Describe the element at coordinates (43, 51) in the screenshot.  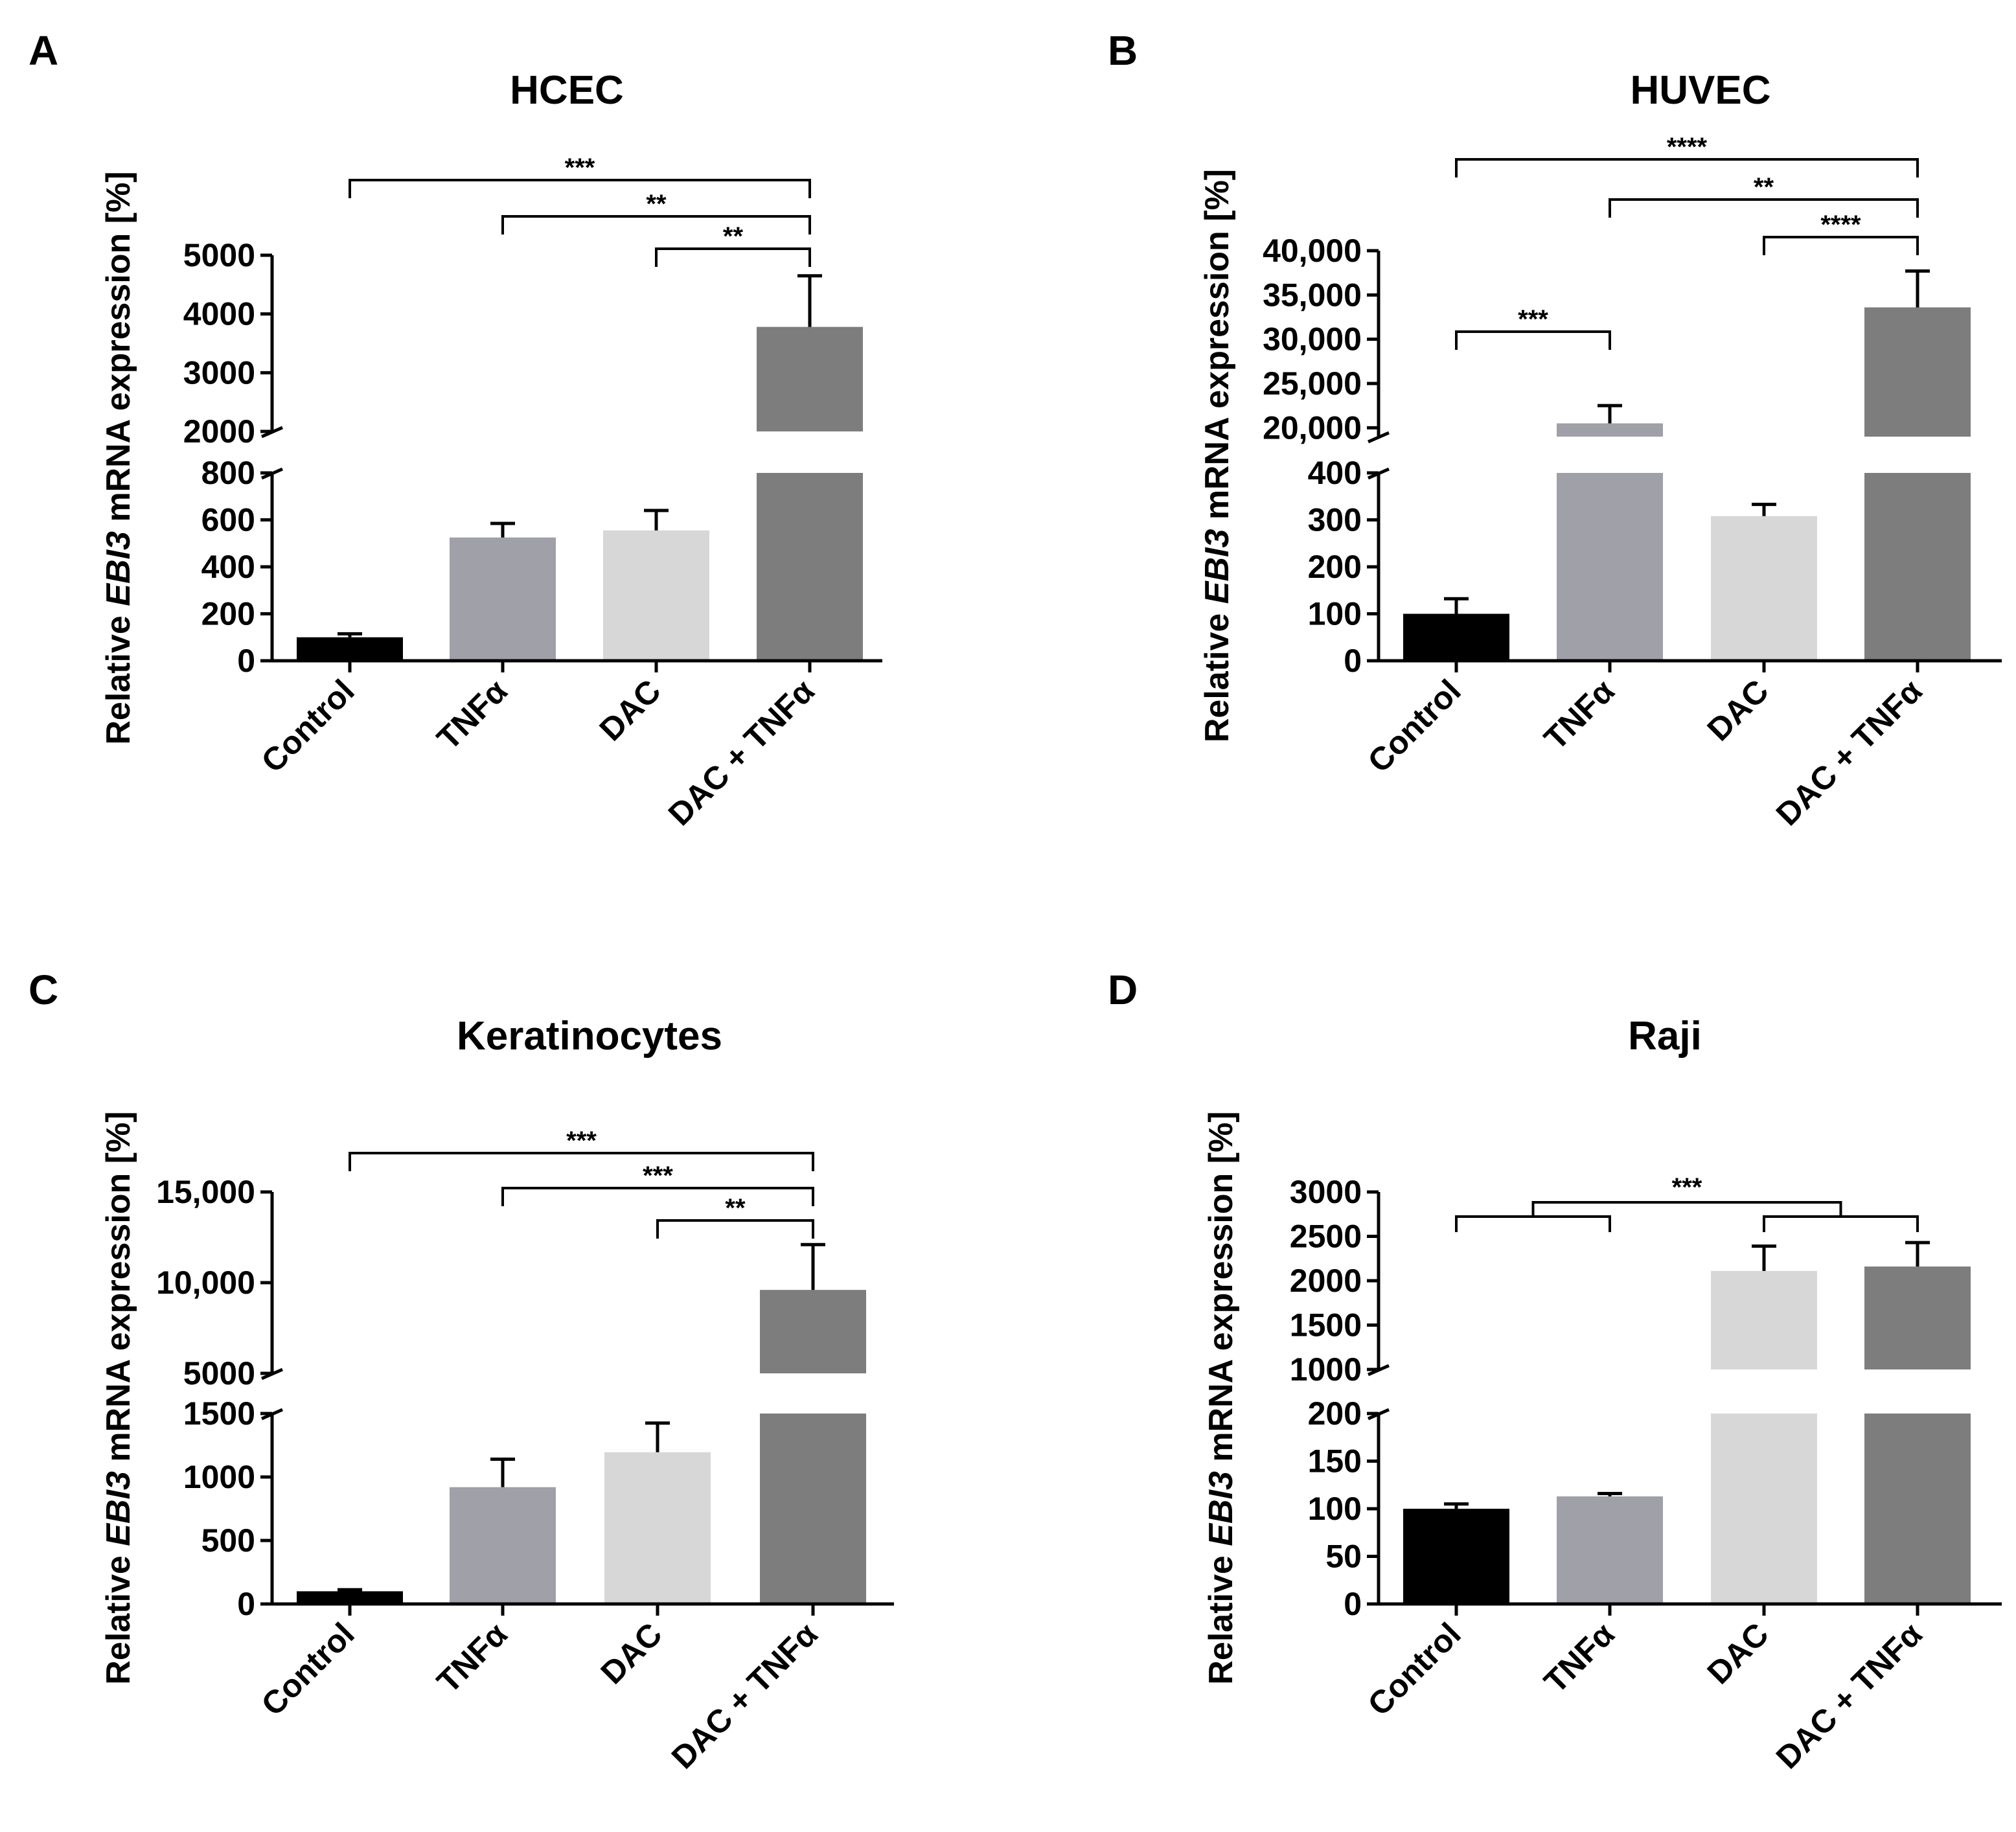
I see `panel-letter: A` at that location.